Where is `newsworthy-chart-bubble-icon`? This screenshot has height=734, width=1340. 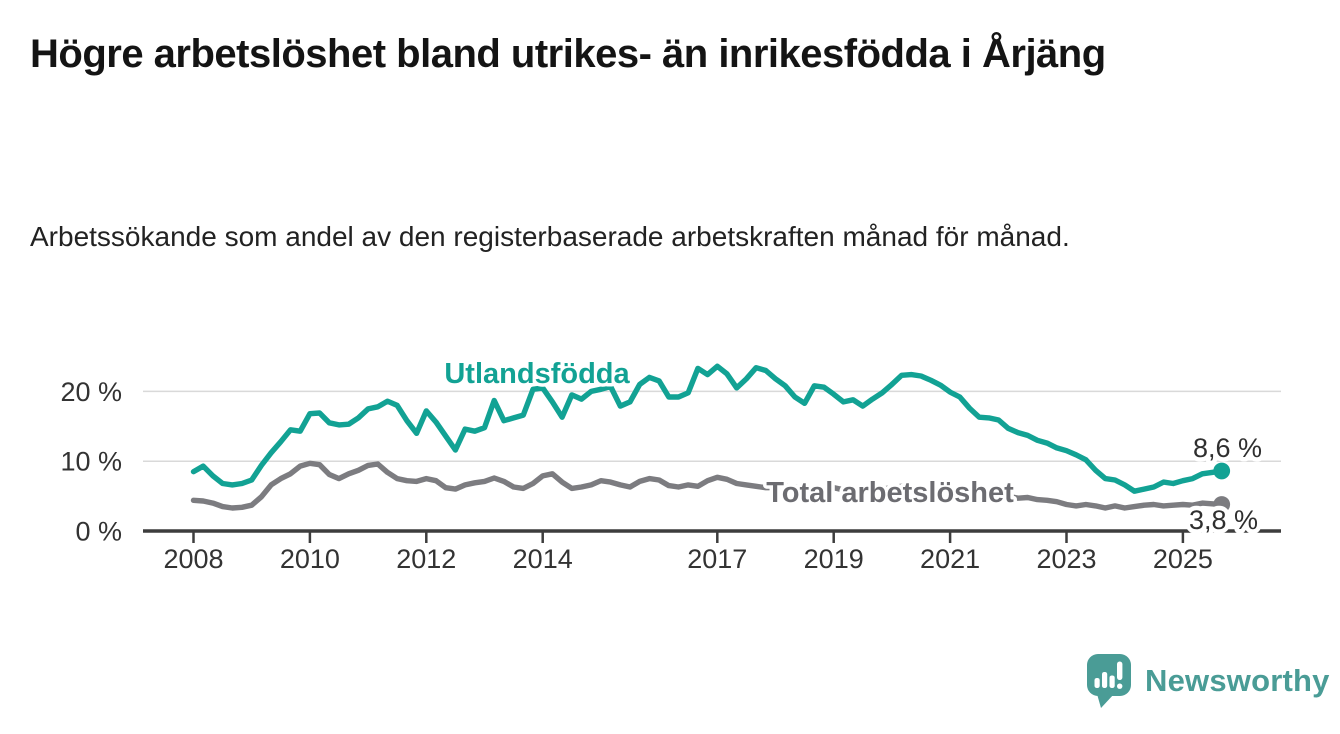
newsworthy-chart-bubble-icon is located at coordinates (1109, 681).